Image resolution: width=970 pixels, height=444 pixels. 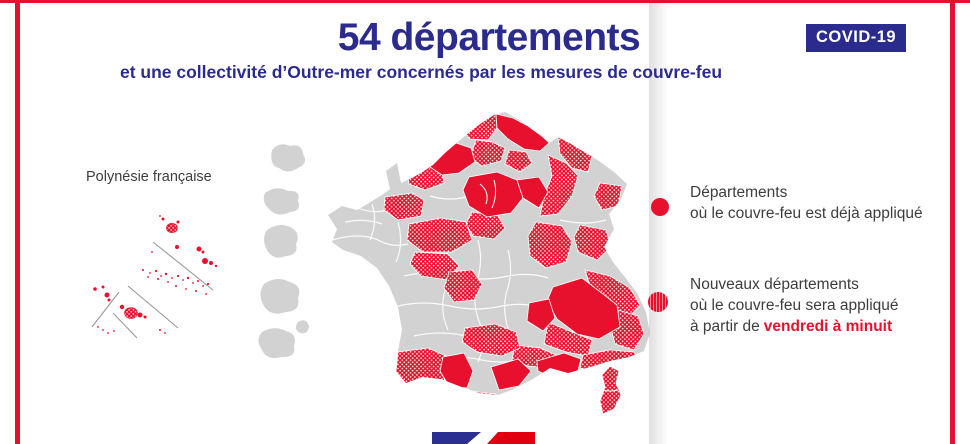 What do you see at coordinates (152, 290) in the screenshot?
I see `polynesia-inset-lines` at bounding box center [152, 290].